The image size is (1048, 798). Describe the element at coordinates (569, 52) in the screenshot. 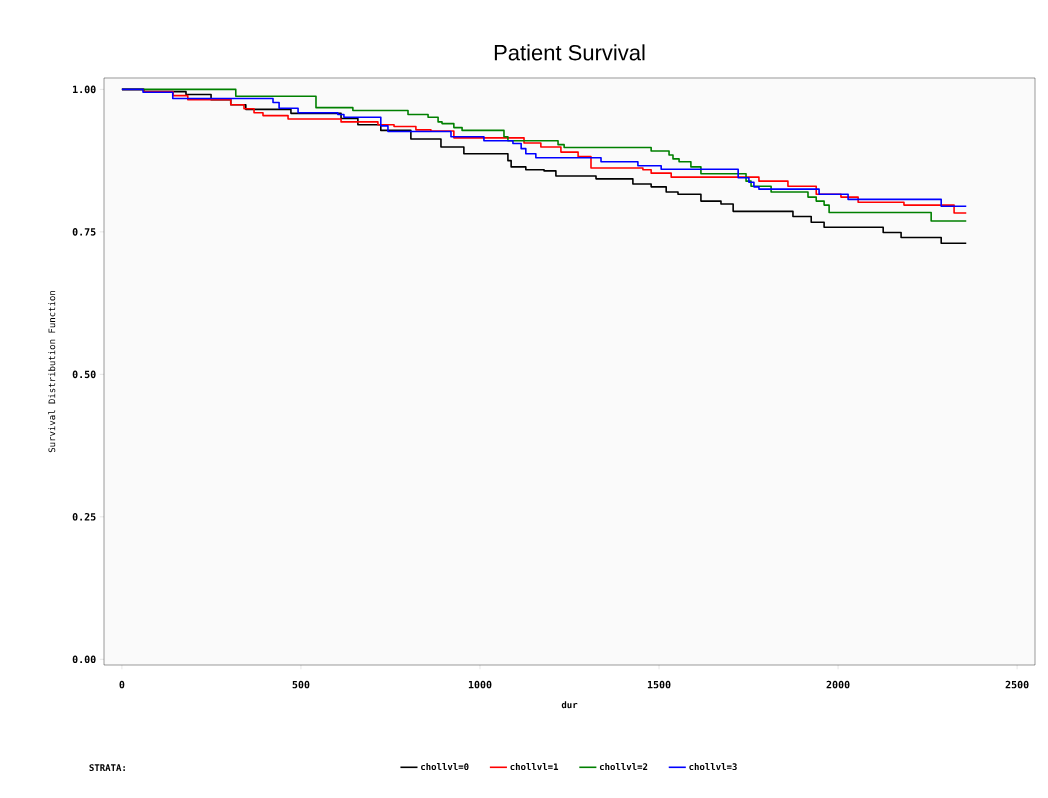

I see `chart-title: Patient Survival` at that location.